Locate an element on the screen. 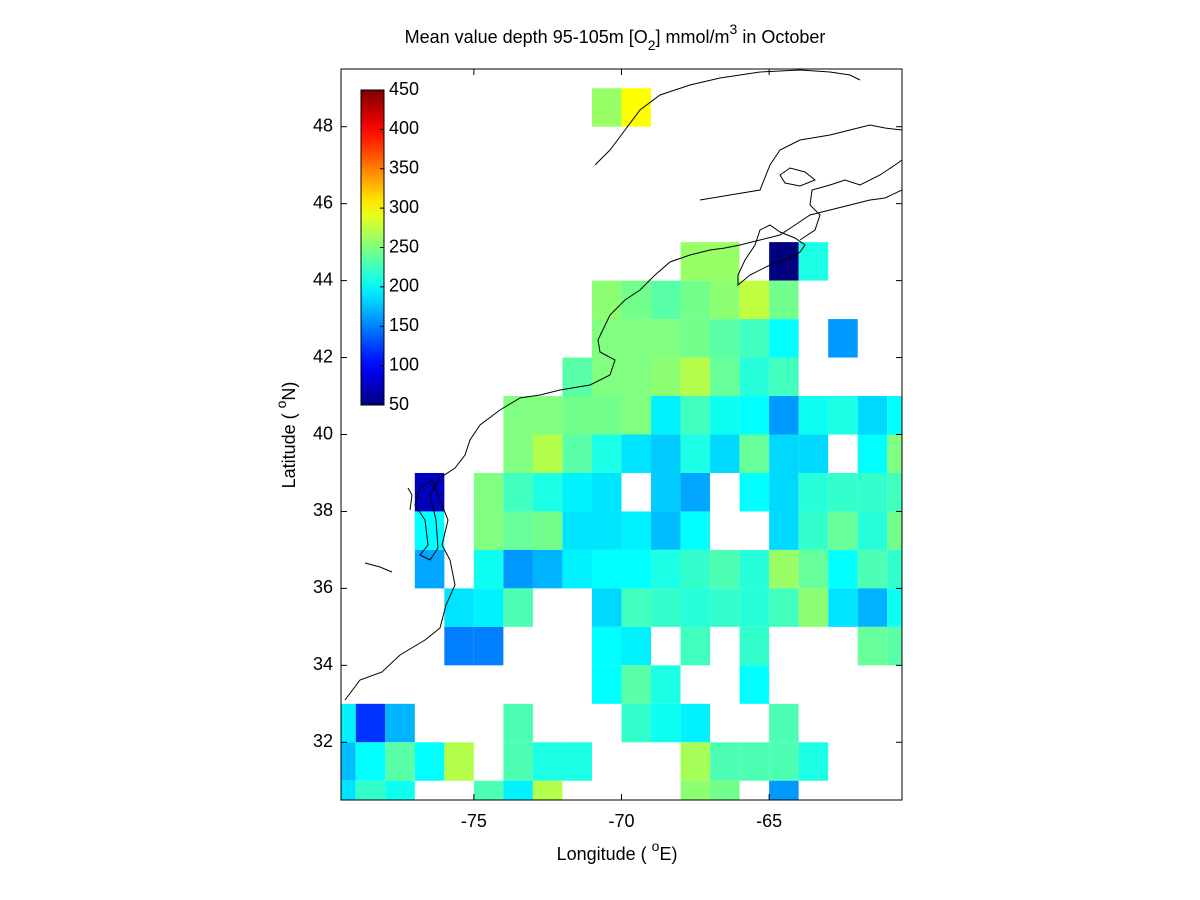  colorbar-tick-label: 400 is located at coordinates (404, 128).